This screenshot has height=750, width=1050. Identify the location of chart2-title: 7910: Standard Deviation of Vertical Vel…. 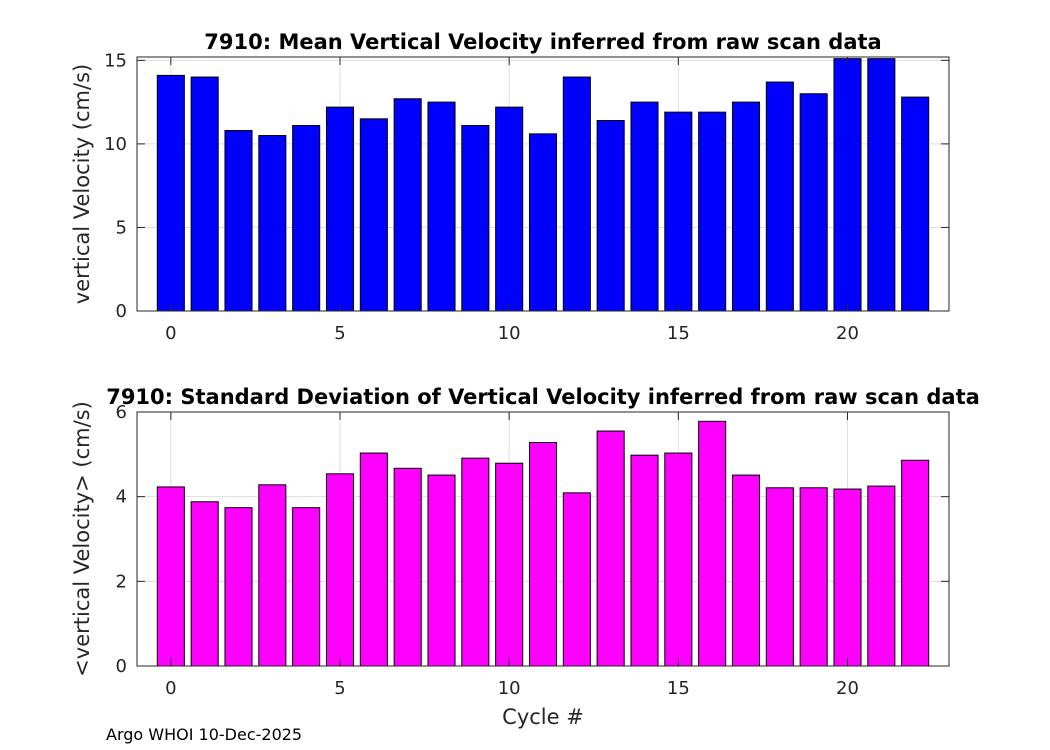
(543, 397).